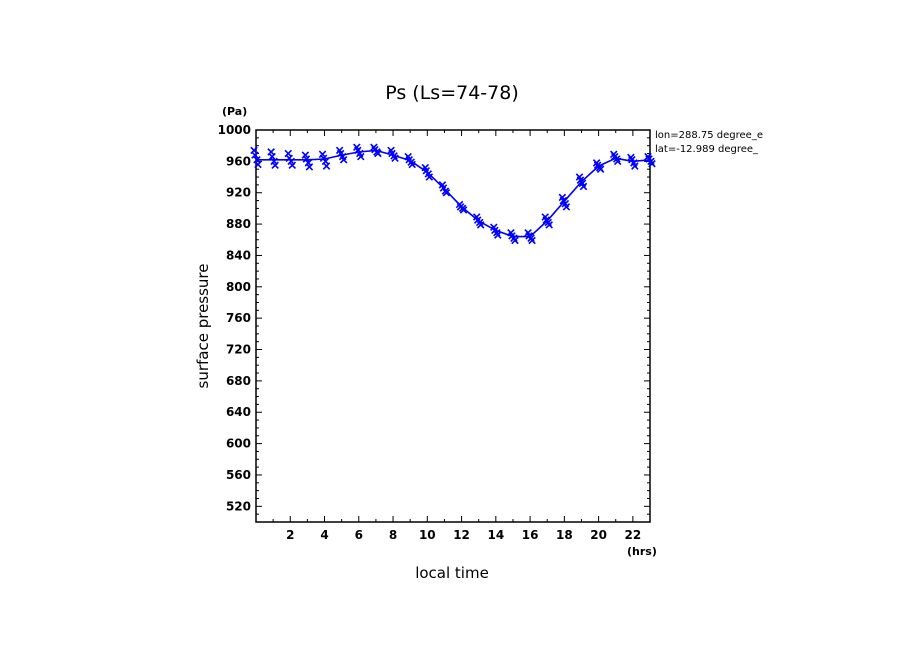 This screenshot has width=904, height=654. I want to click on y-tick-label: 560, so click(238, 475).